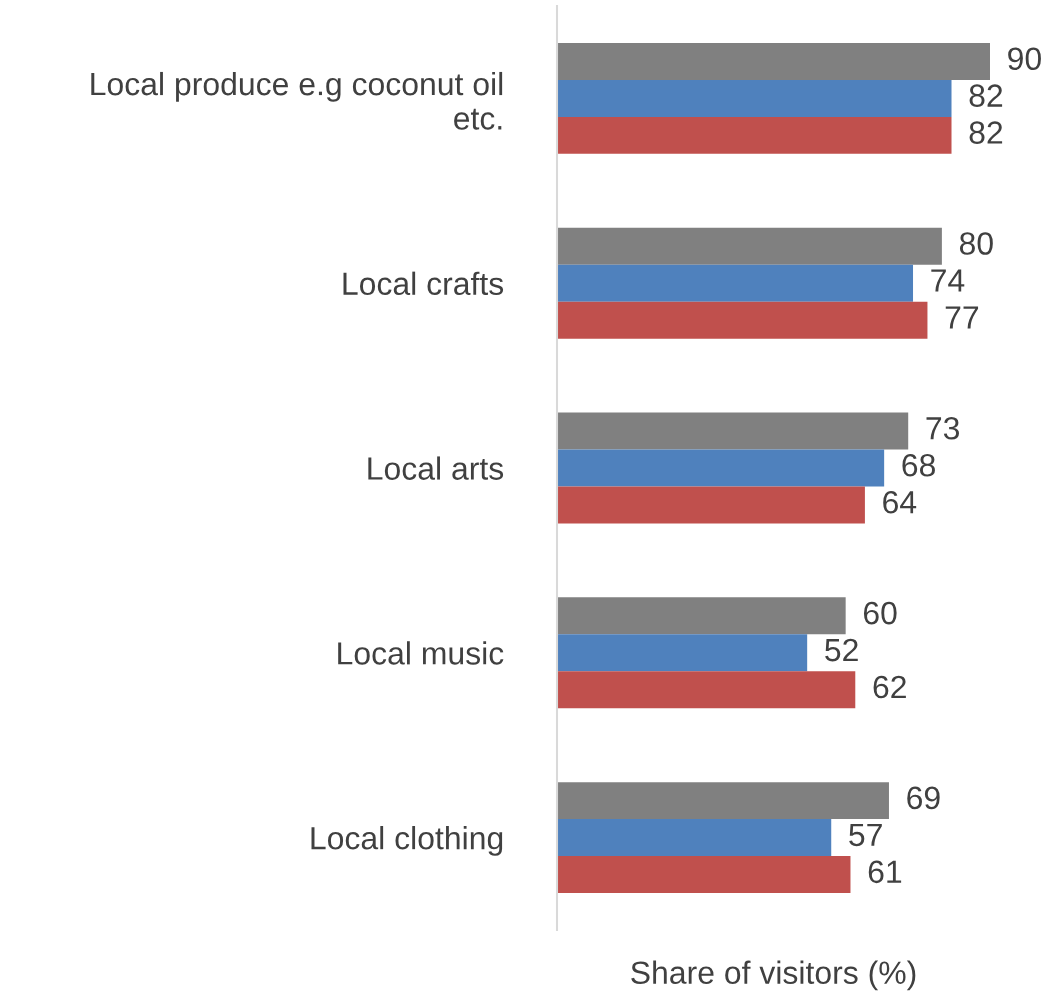 Image resolution: width=1056 pixels, height=1006 pixels. What do you see at coordinates (841, 650) in the screenshot?
I see `data-label: 52` at bounding box center [841, 650].